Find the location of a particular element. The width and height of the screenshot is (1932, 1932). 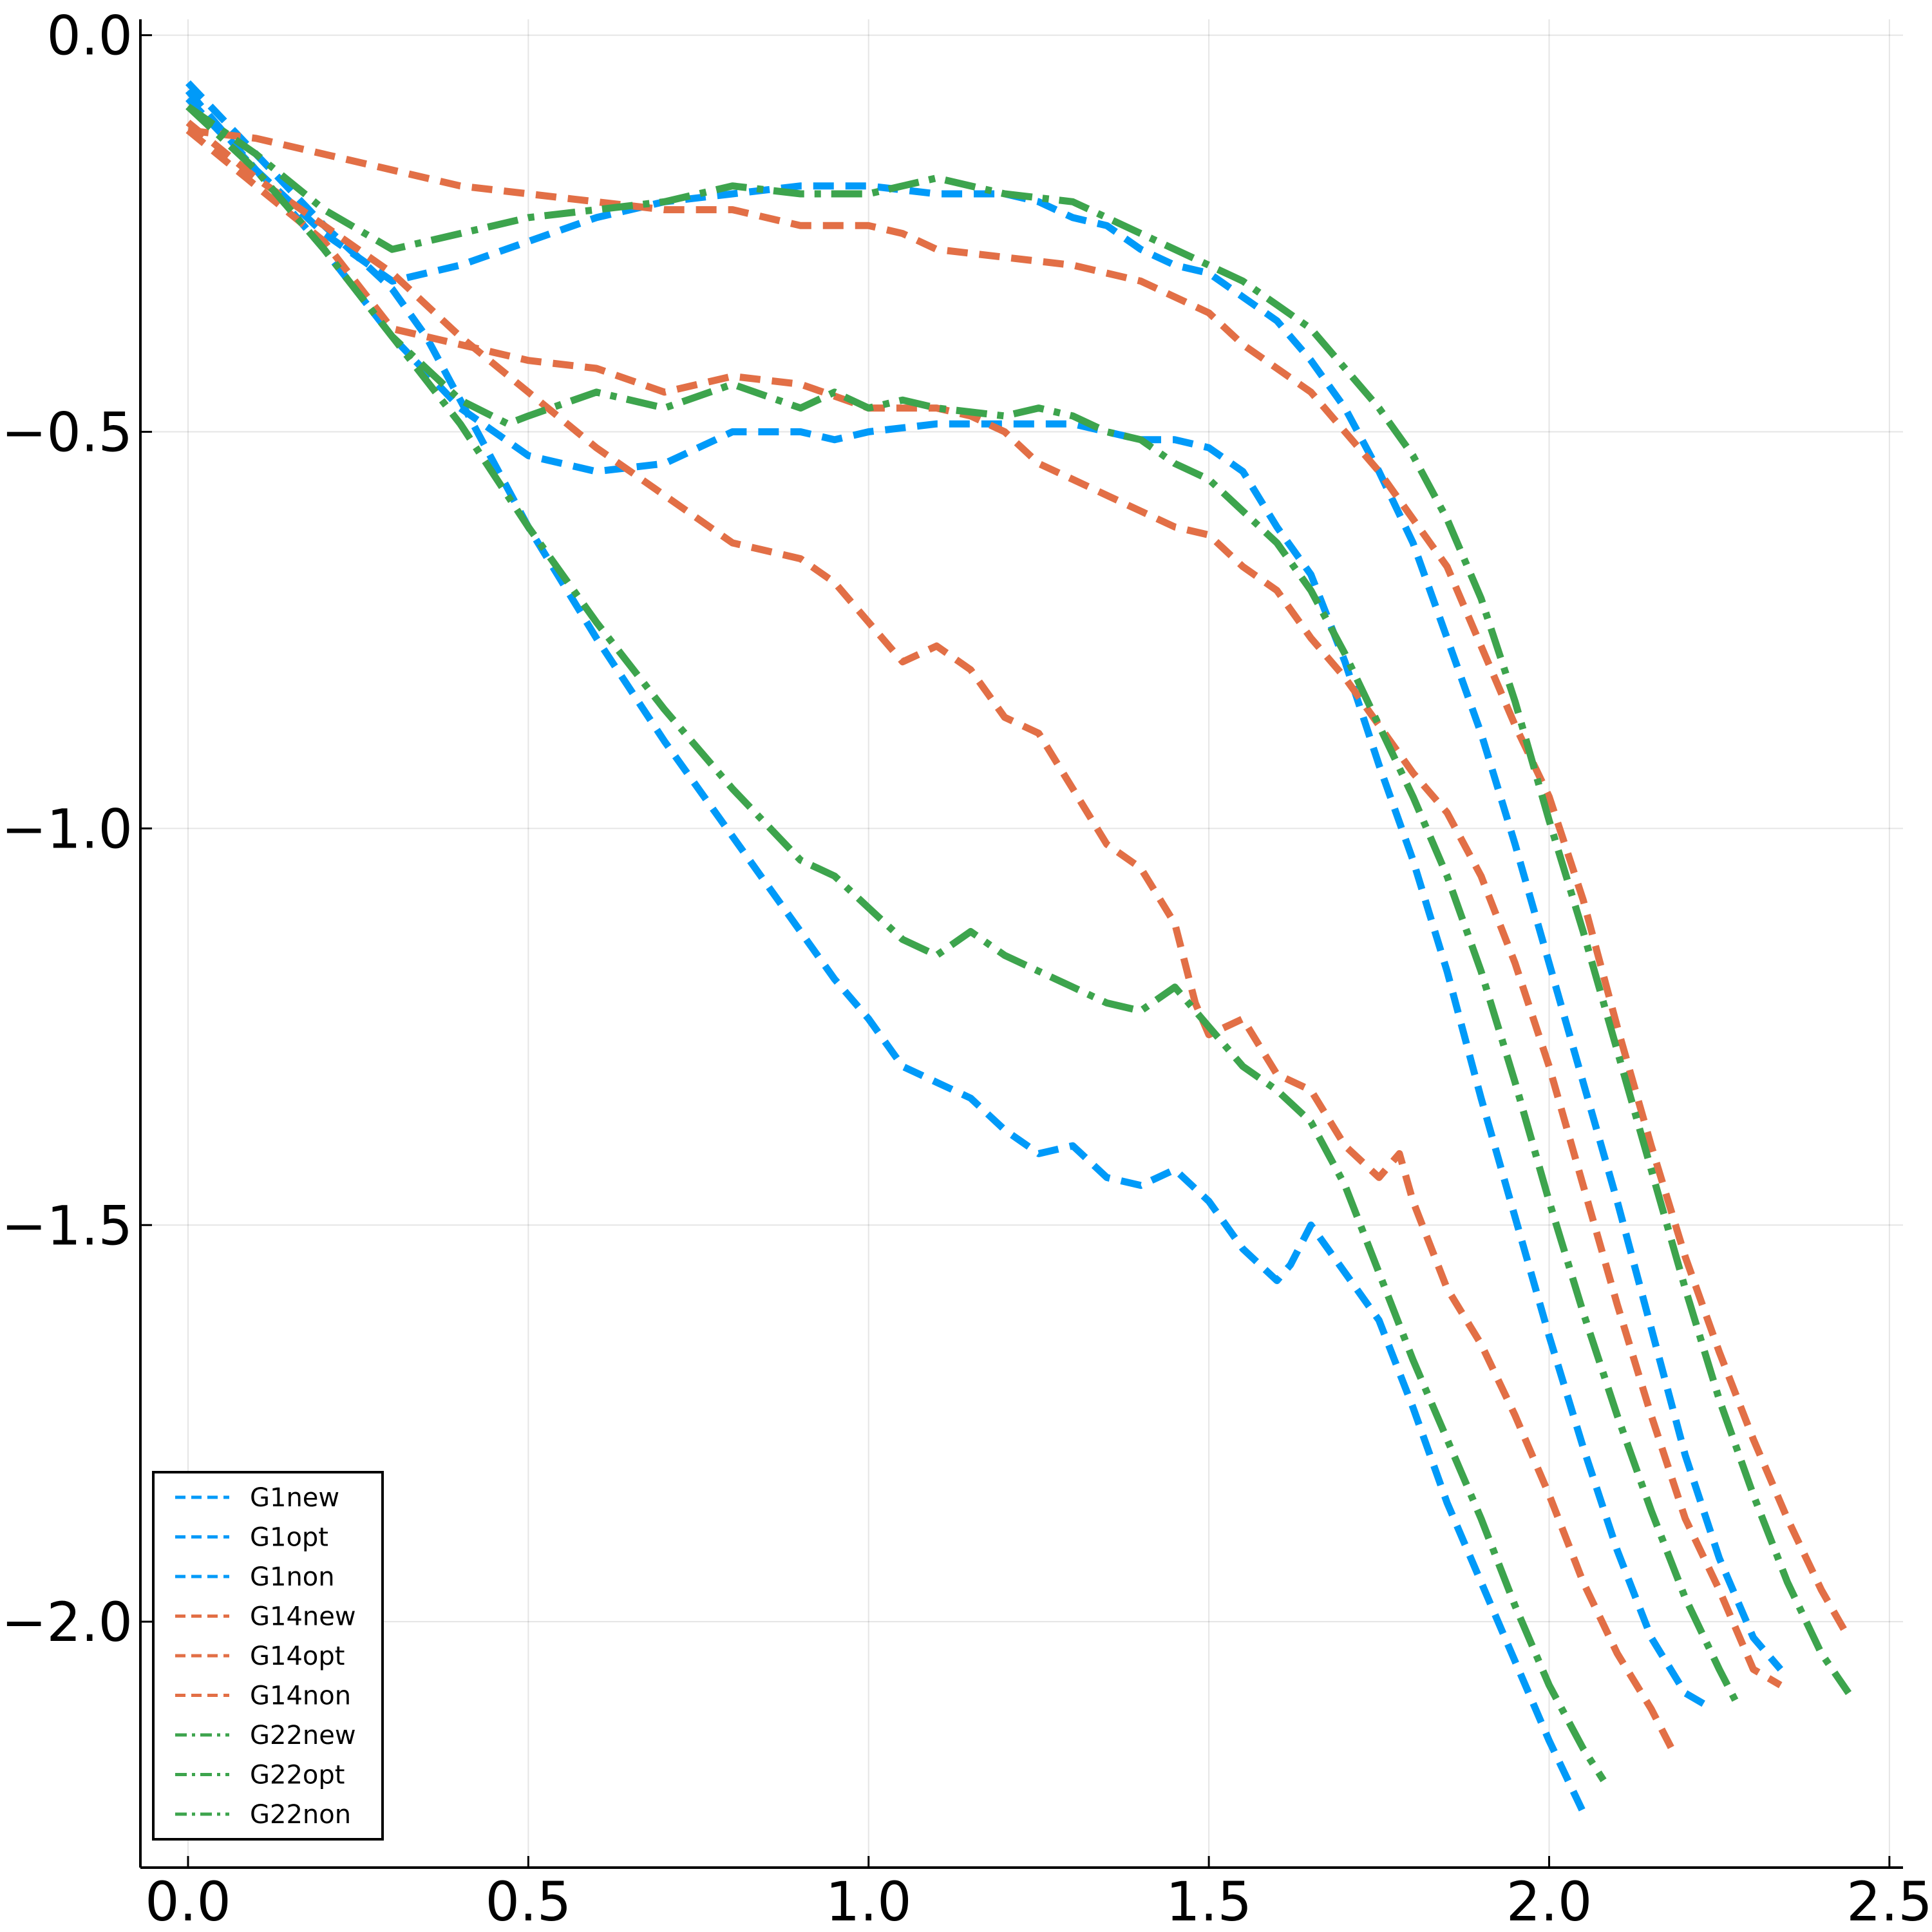

y-tick-label: −1.0 is located at coordinates (67, 828).